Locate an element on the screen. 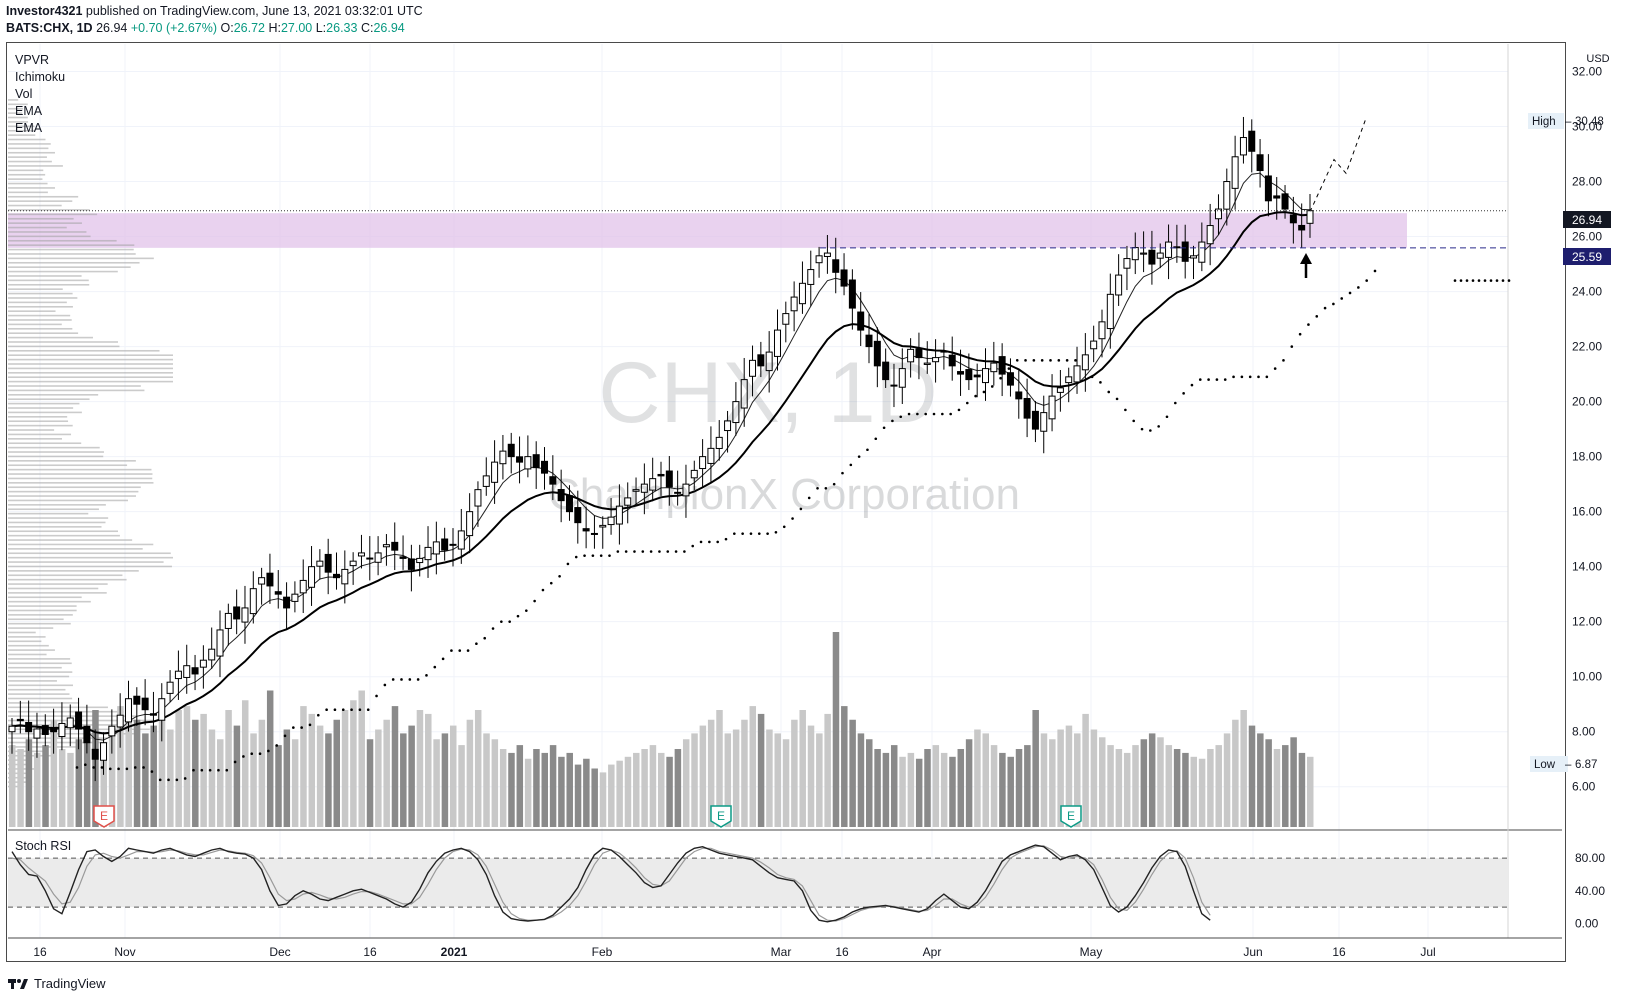 This screenshot has height=1001, width=1627. indicator-vol: Vol is located at coordinates (24, 94).